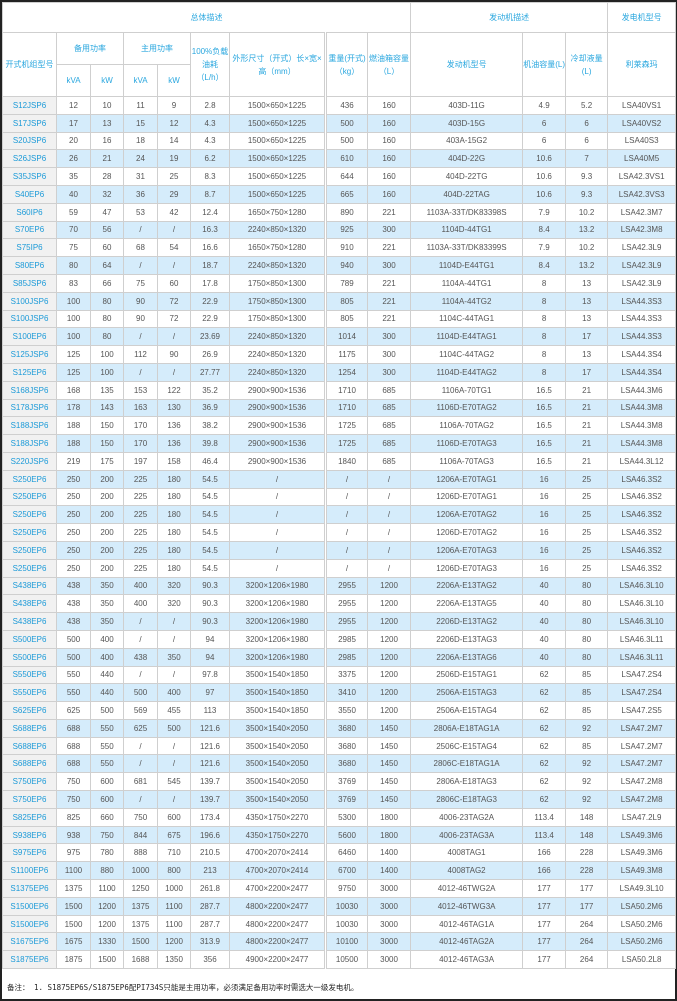 The width and height of the screenshot is (677, 1001). Describe the element at coordinates (467, 568) in the screenshot. I see `engine-model-cell: 1206D-E70TAG3` at that location.